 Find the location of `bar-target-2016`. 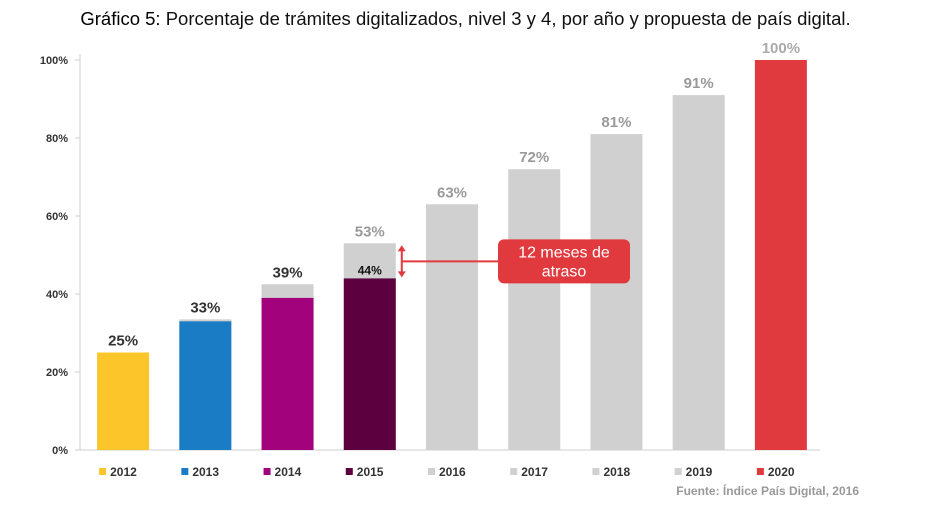

bar-target-2016 is located at coordinates (452, 327).